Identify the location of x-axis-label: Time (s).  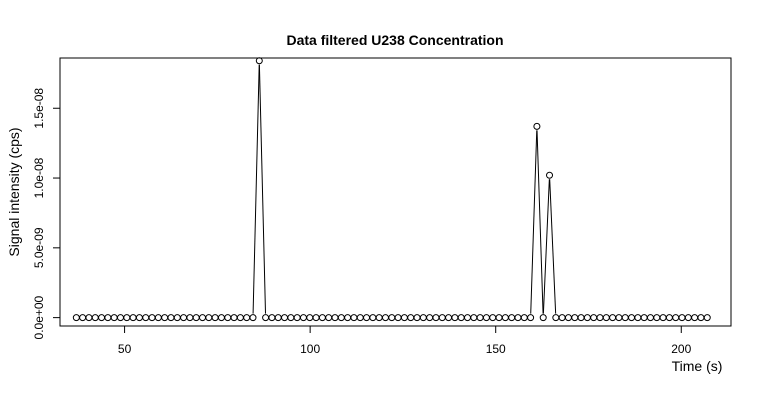
(697, 366).